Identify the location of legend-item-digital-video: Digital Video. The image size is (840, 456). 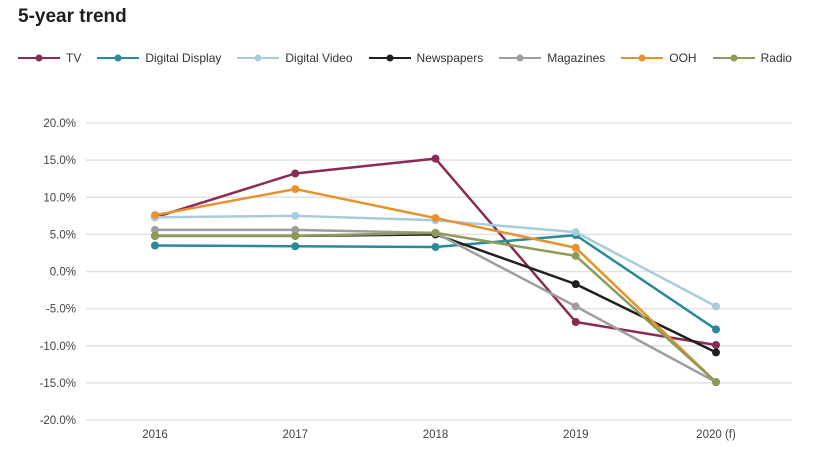
(295, 58).